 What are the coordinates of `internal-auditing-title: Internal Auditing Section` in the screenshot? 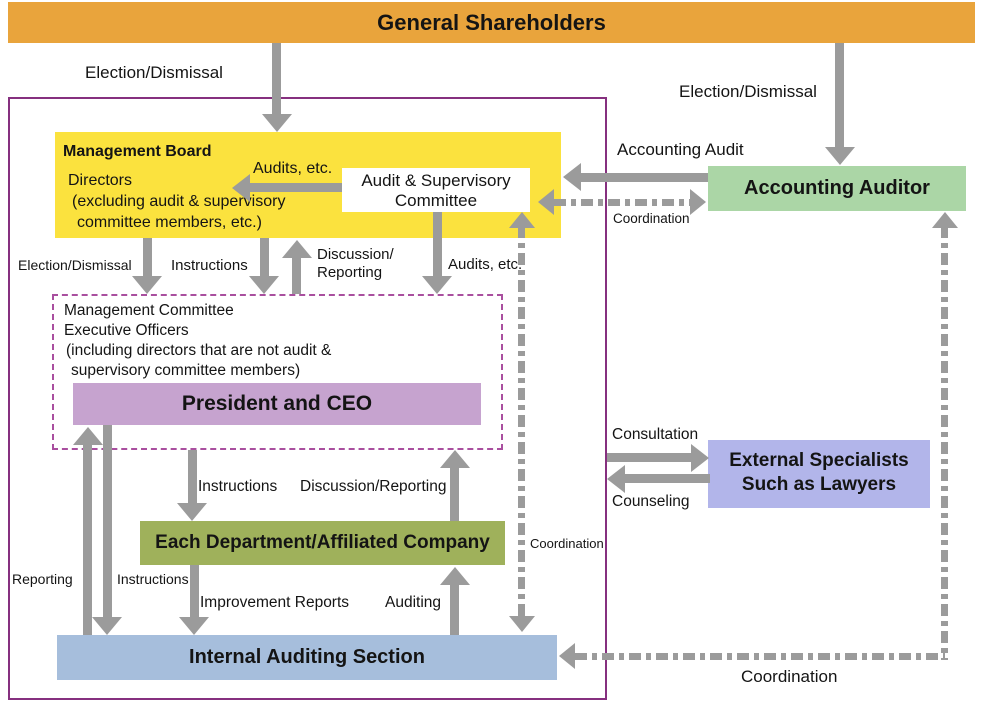 It's located at (307, 657).